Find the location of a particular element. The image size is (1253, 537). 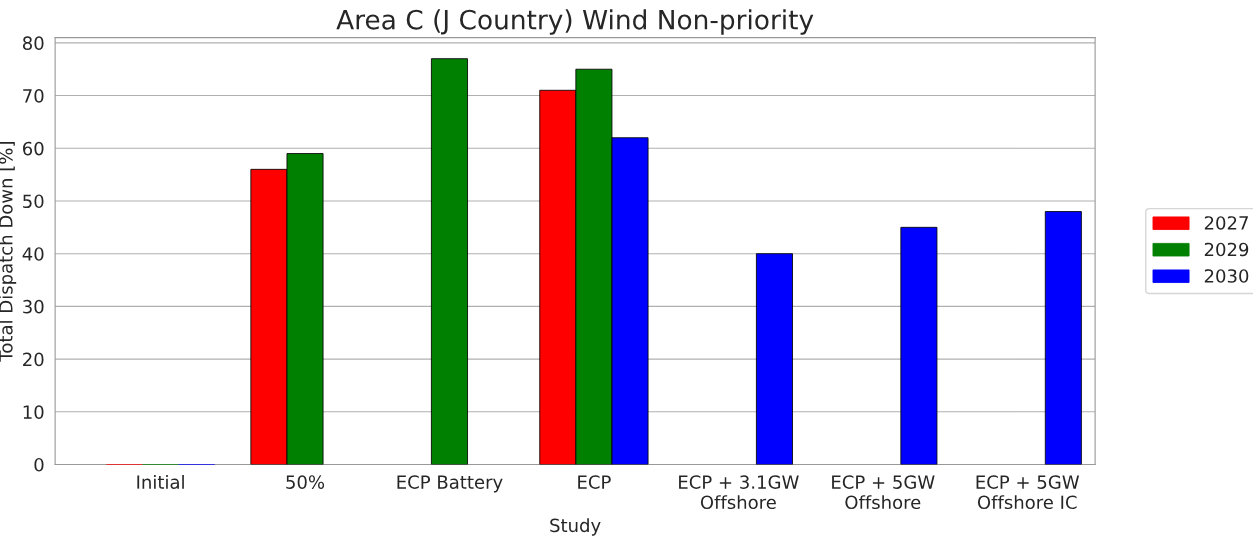

y-tick-label: 60 is located at coordinates (33, 148).